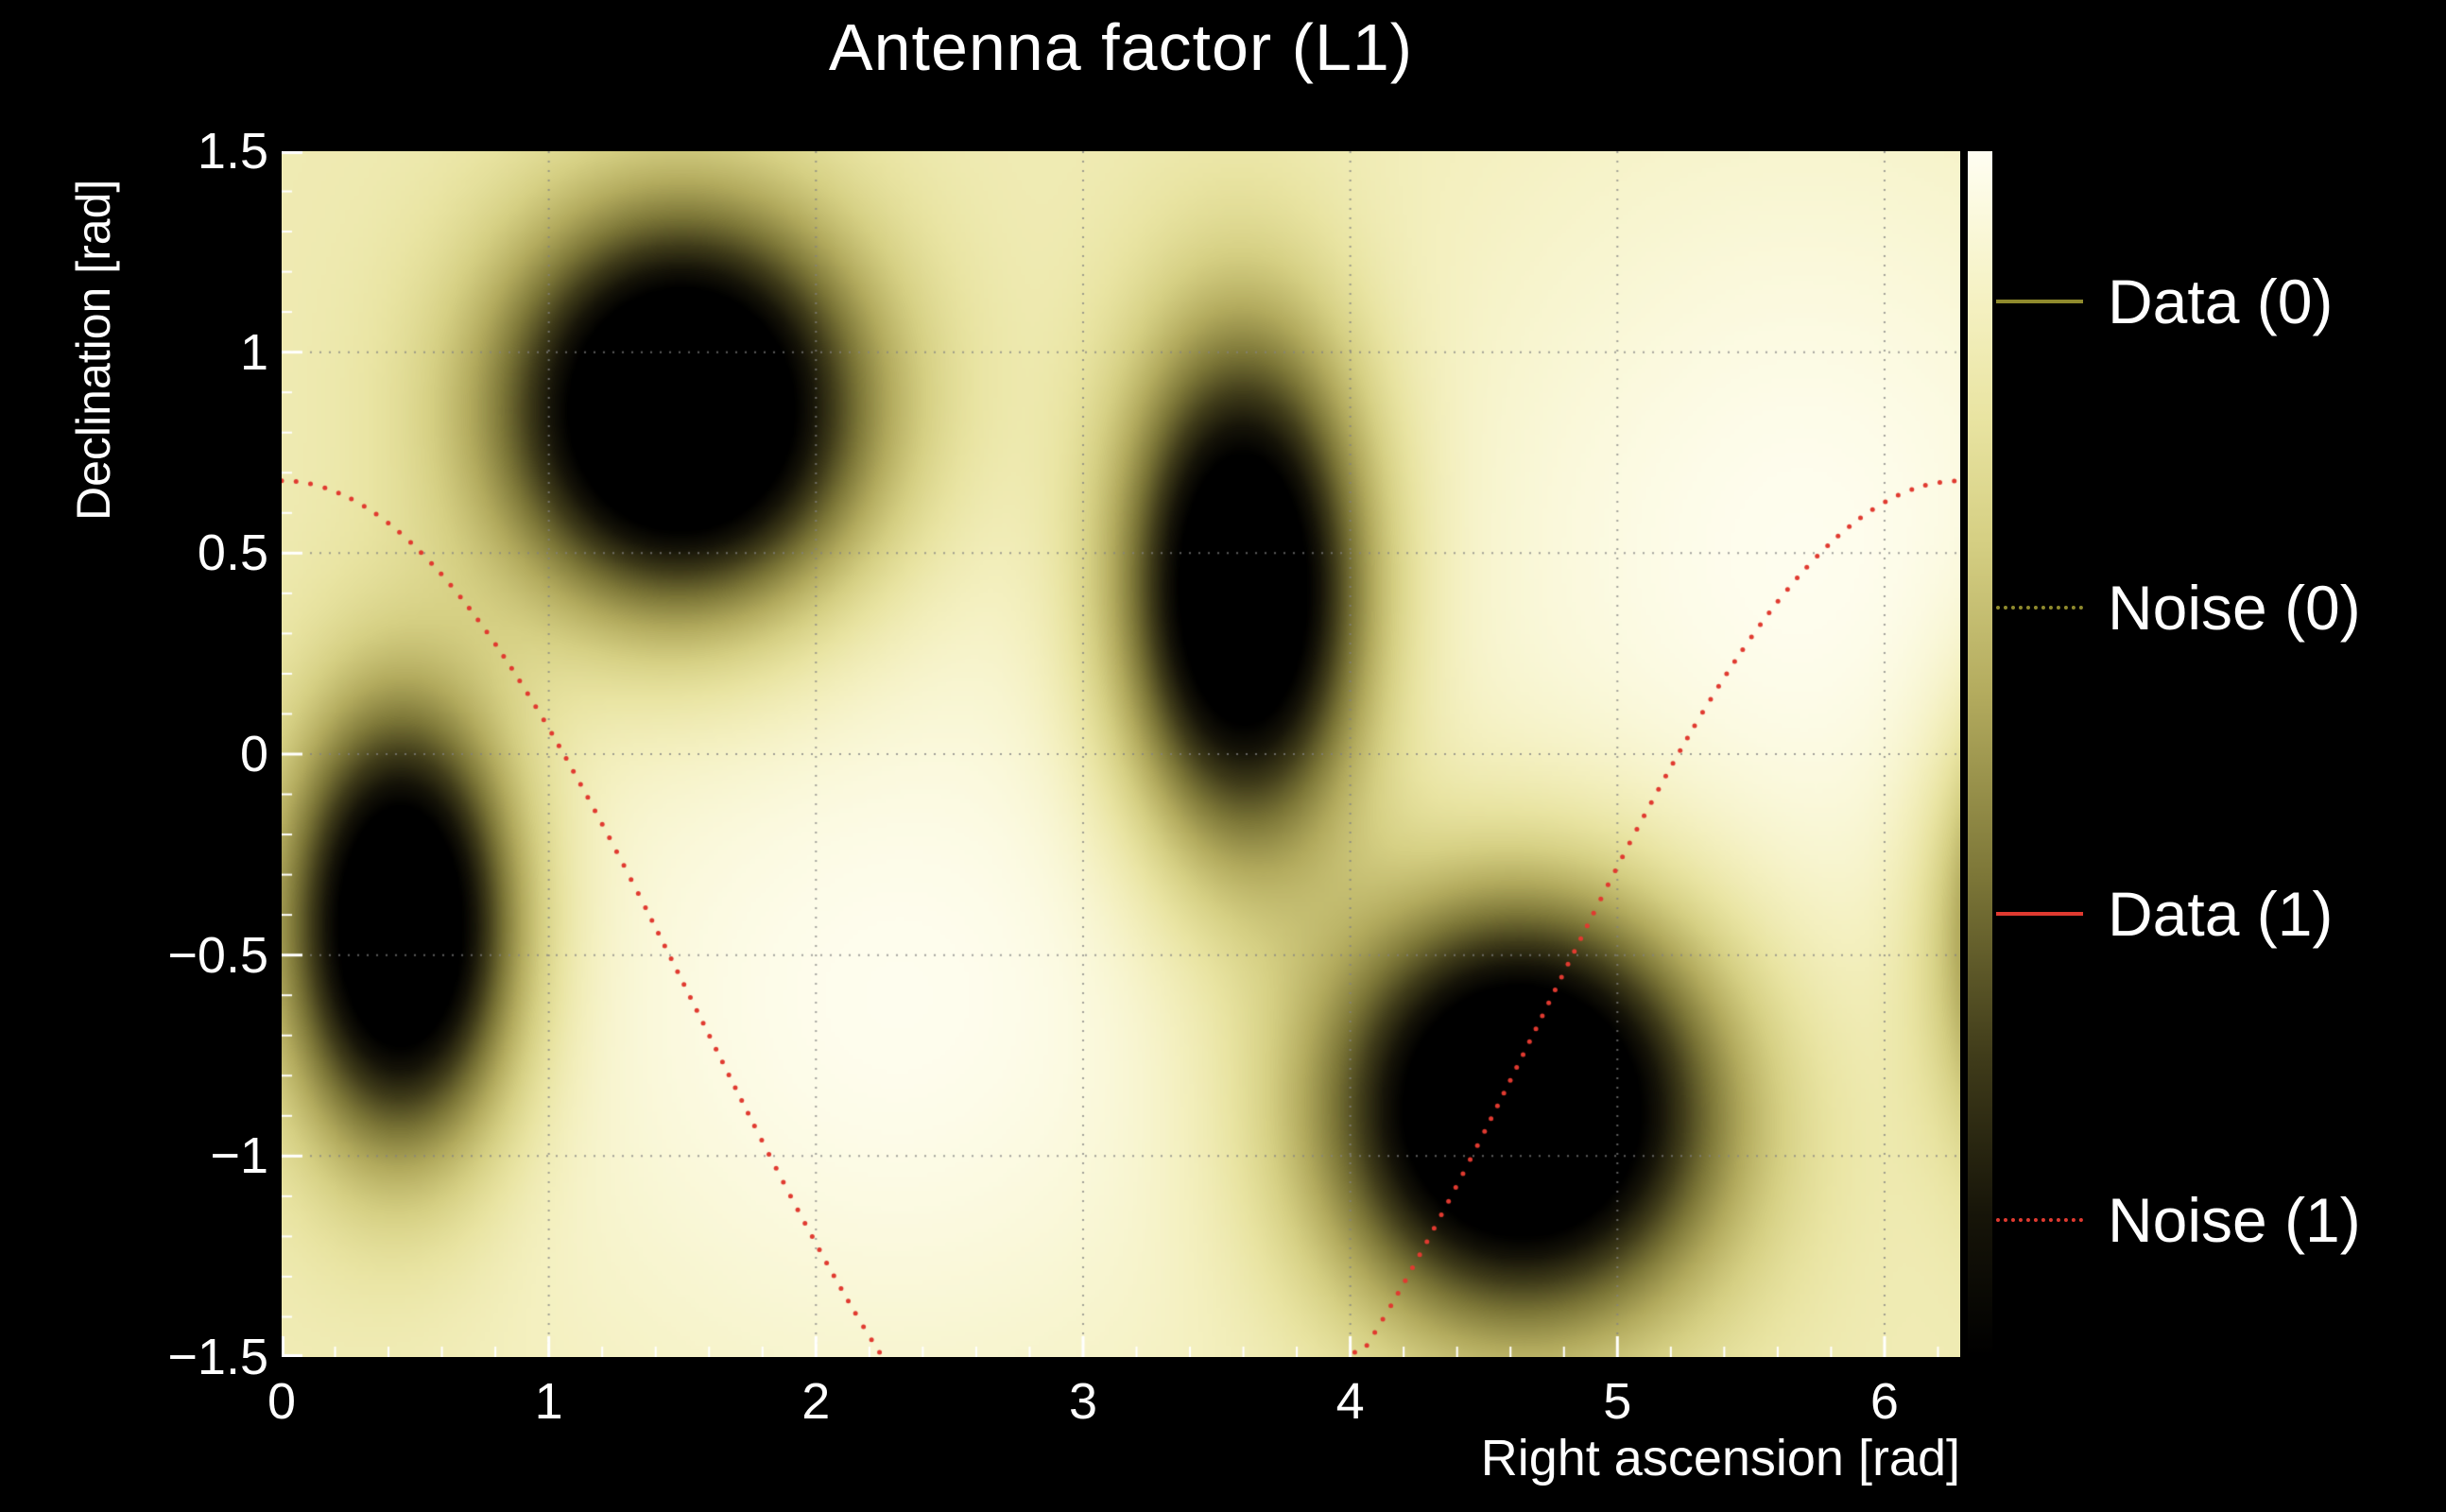  What do you see at coordinates (282, 1401) in the screenshot?
I see `x-tick-label: 0` at bounding box center [282, 1401].